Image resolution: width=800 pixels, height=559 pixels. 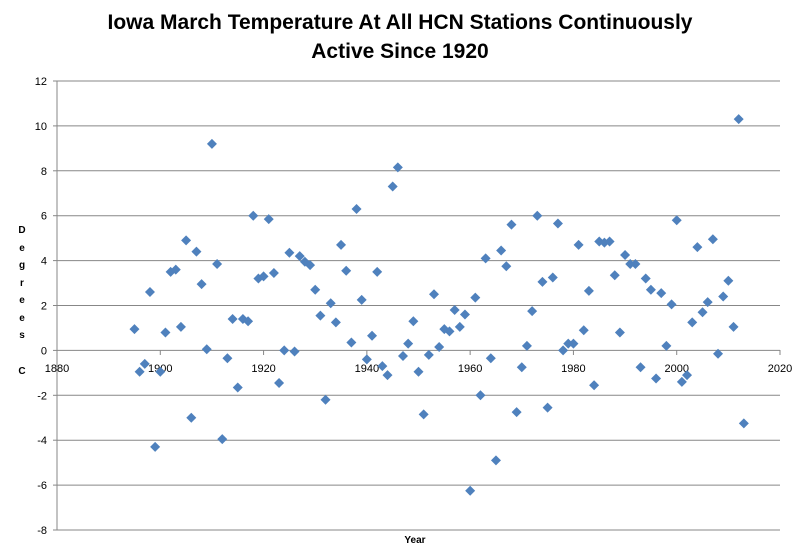 What do you see at coordinates (22, 335) in the screenshot?
I see `y-axis-label-letter: s` at bounding box center [22, 335].